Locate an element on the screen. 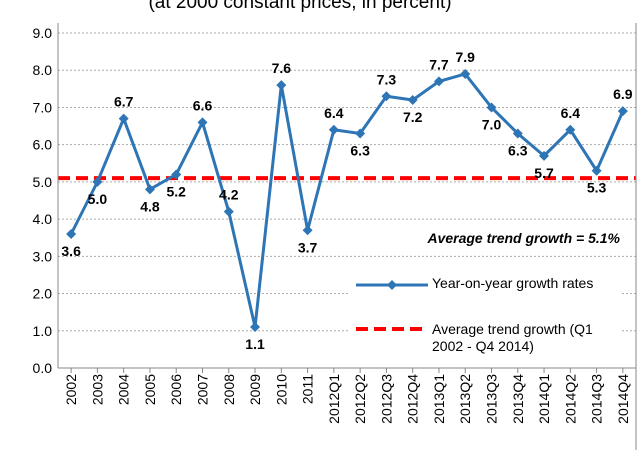  x-tick-label: 2012Q4 is located at coordinates (413, 399).